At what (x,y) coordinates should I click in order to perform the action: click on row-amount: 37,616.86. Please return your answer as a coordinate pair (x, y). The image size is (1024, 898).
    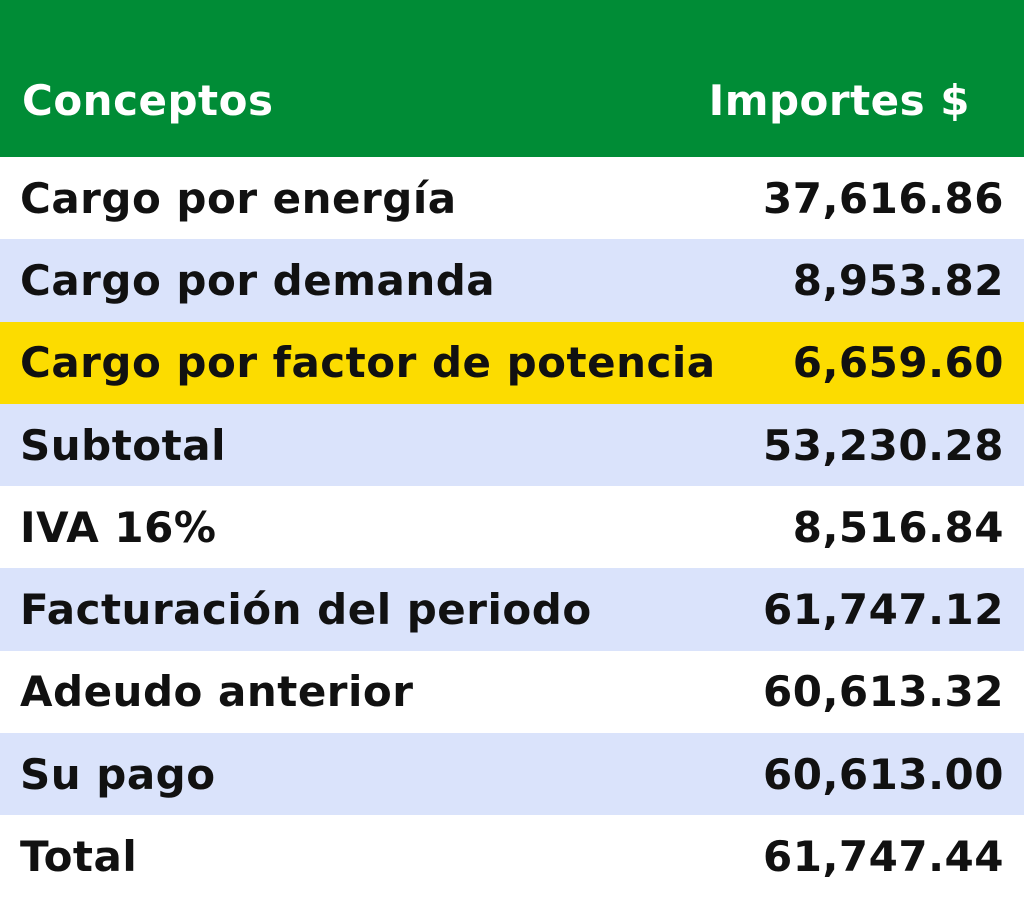
    Looking at the image, I should click on (883, 198).